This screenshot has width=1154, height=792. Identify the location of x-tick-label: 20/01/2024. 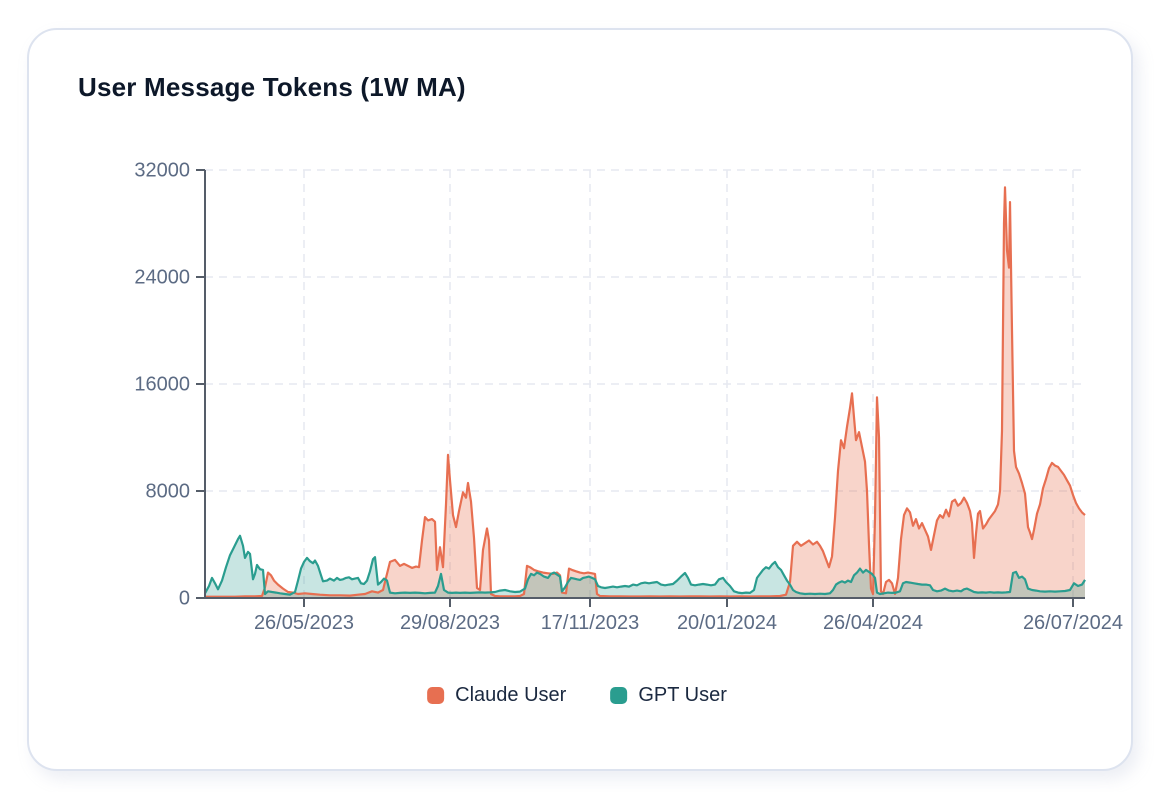
(727, 623).